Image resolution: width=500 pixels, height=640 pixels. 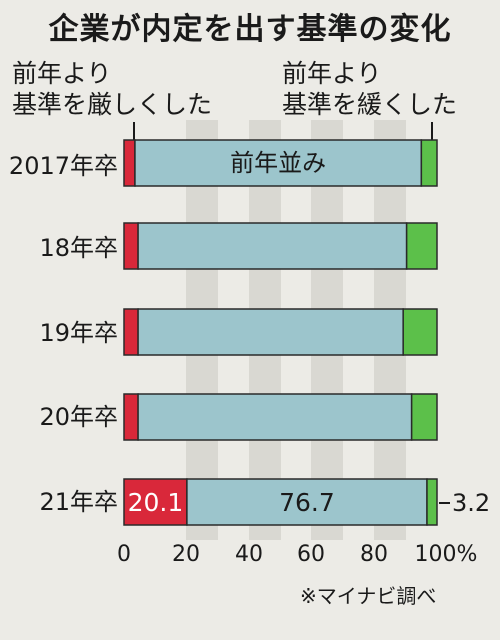 I want to click on legend-stricter: 前年より 基準を厳しくした, so click(x=112, y=89).